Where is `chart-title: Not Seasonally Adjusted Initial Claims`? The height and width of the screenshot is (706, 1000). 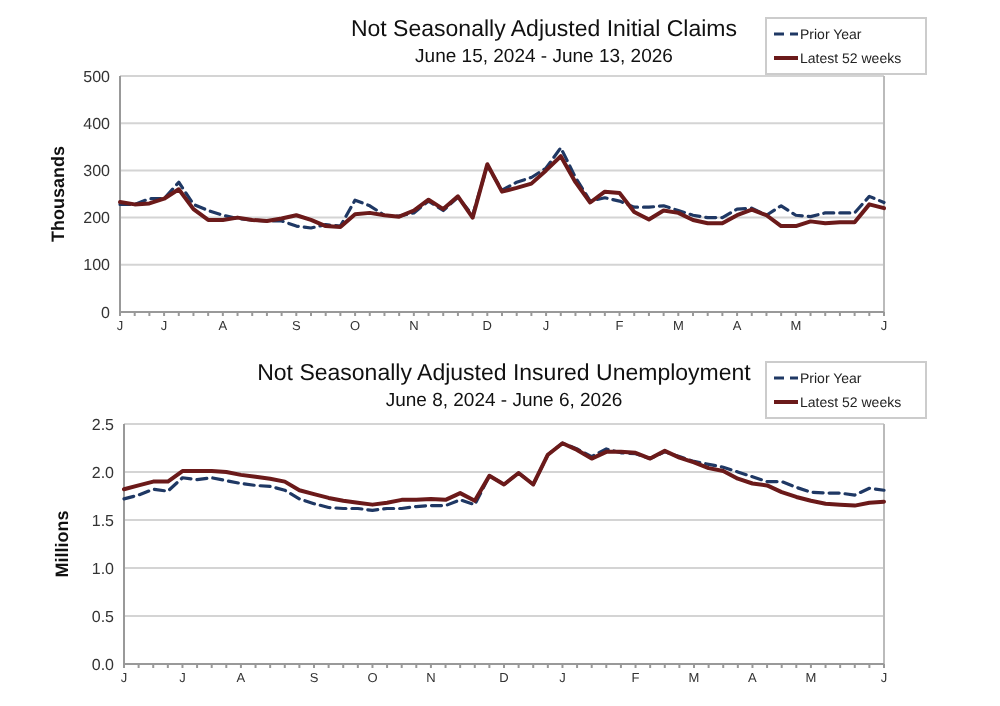
chart-title: Not Seasonally Adjusted Initial Claims is located at coordinates (544, 30).